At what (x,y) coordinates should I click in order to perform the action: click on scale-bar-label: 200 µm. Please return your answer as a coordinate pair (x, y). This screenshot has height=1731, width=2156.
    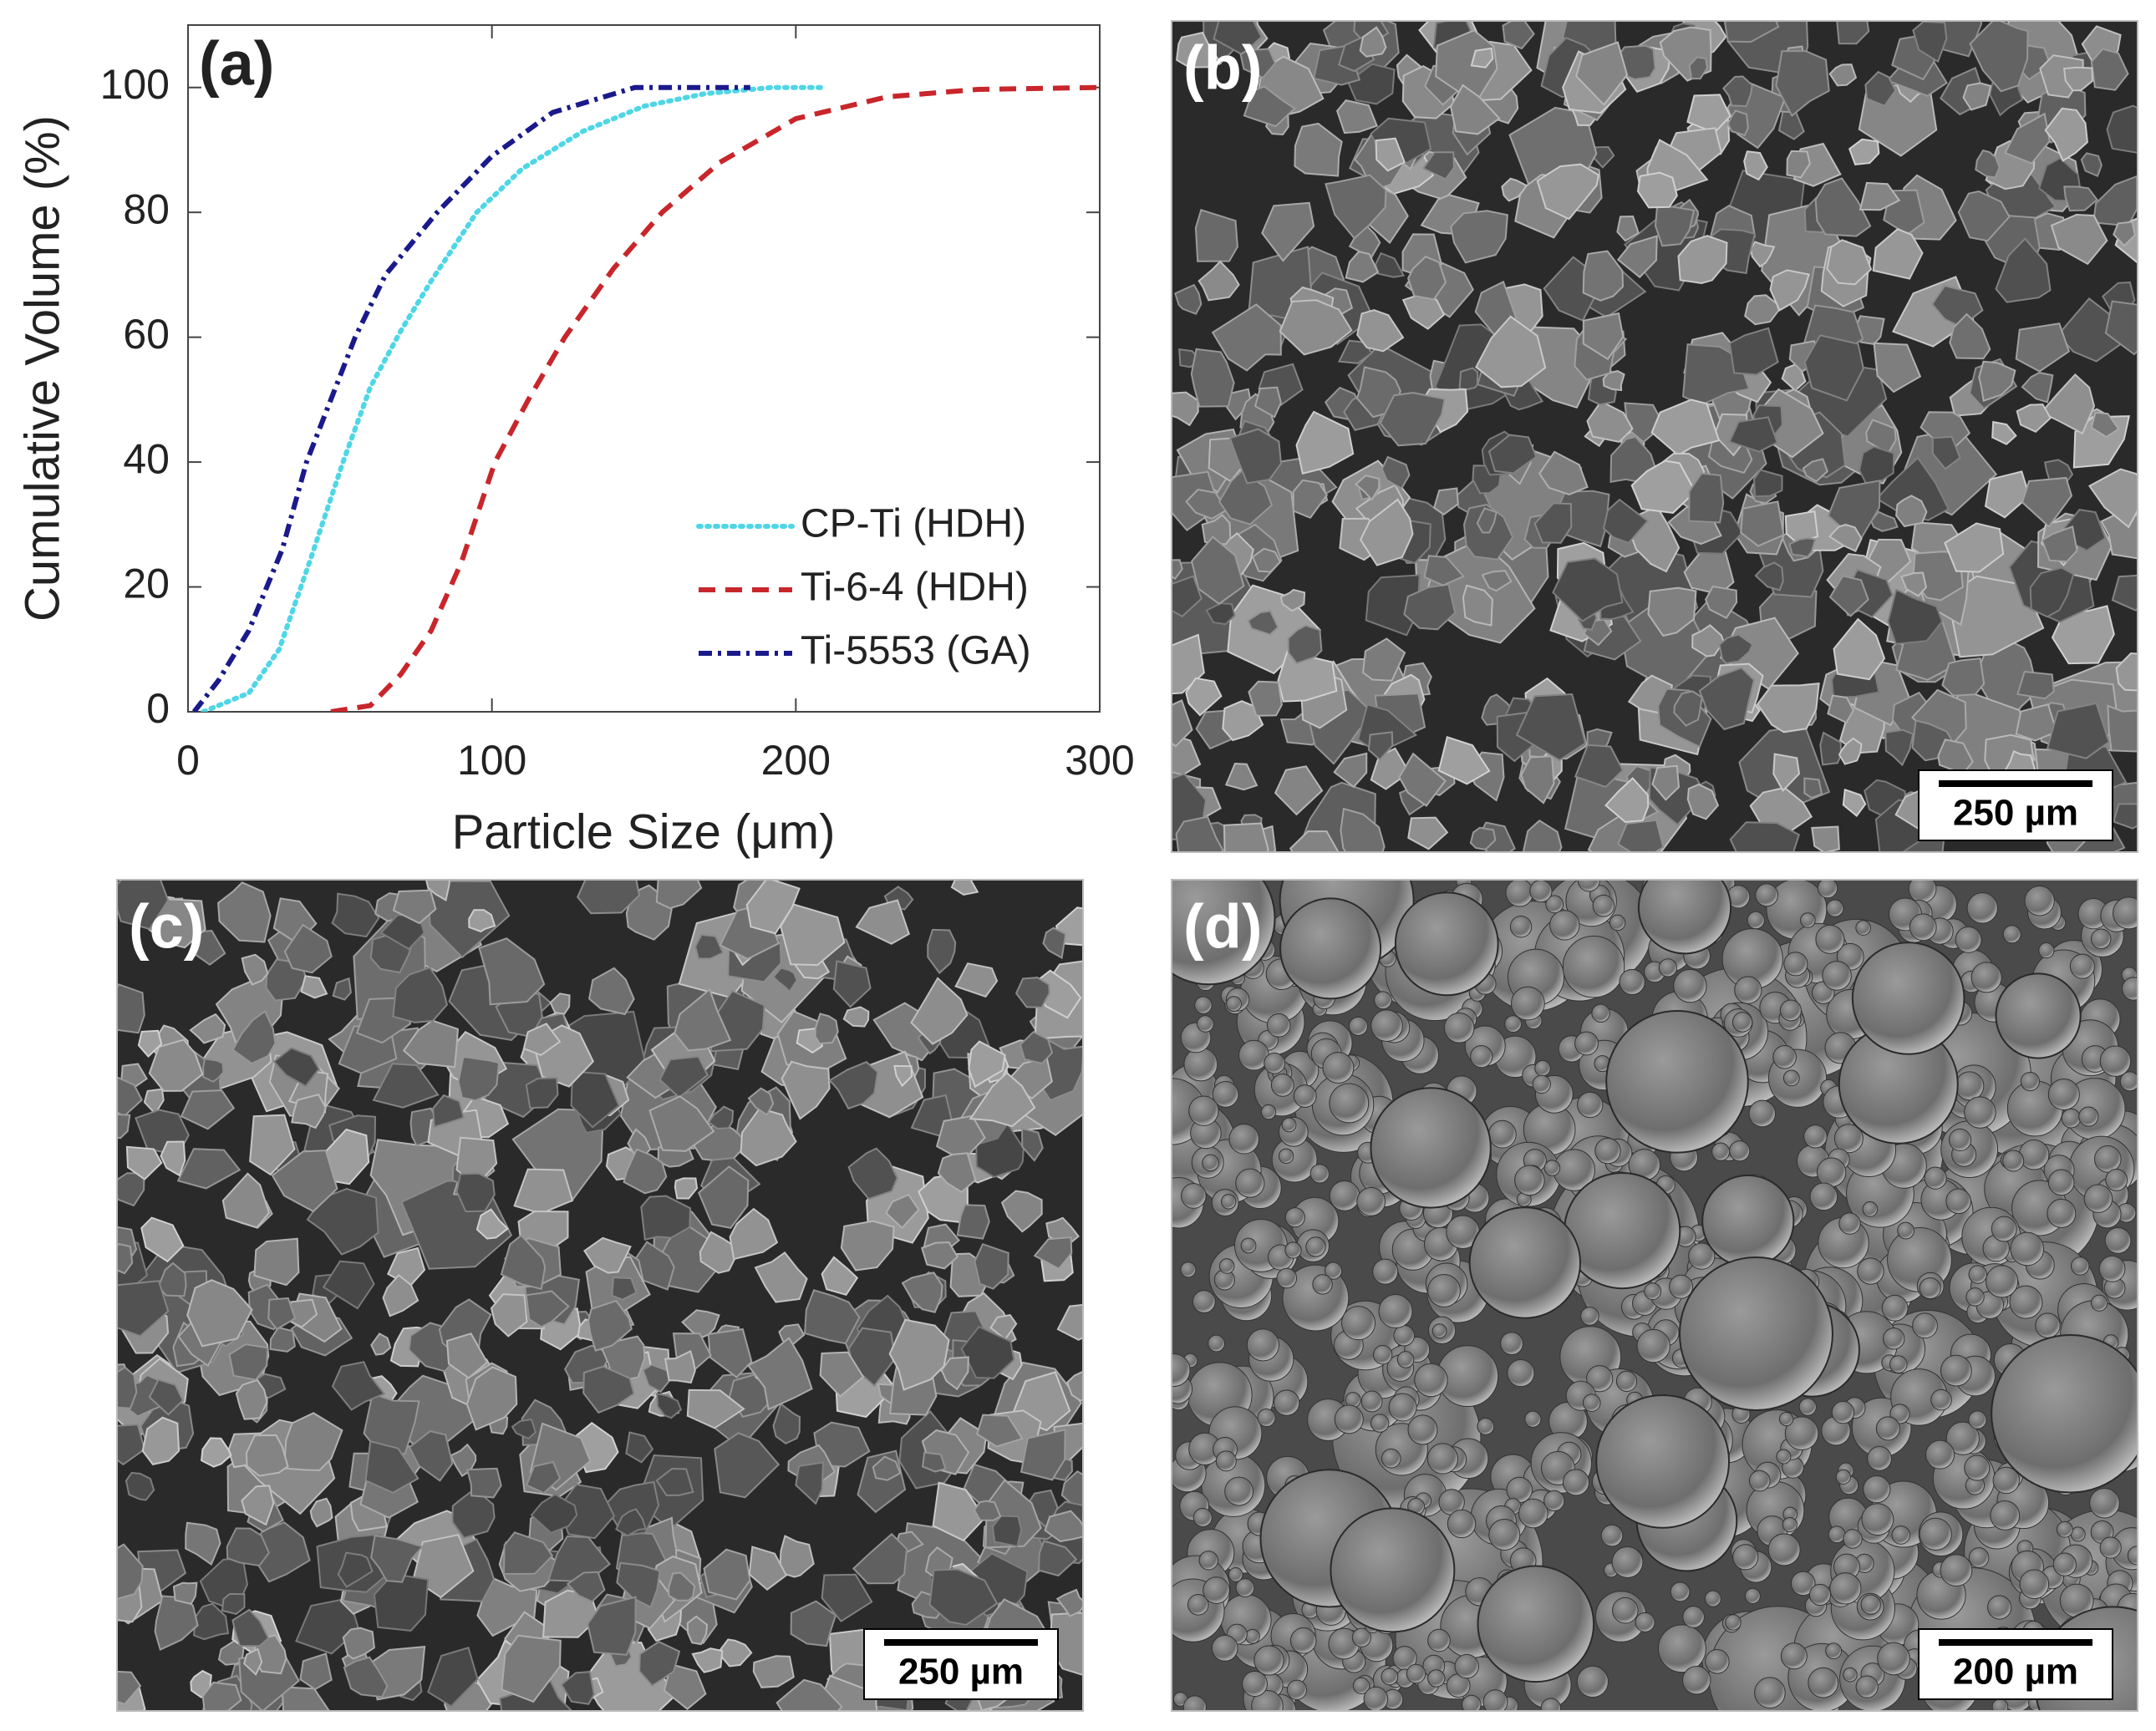
    Looking at the image, I should click on (2016, 1673).